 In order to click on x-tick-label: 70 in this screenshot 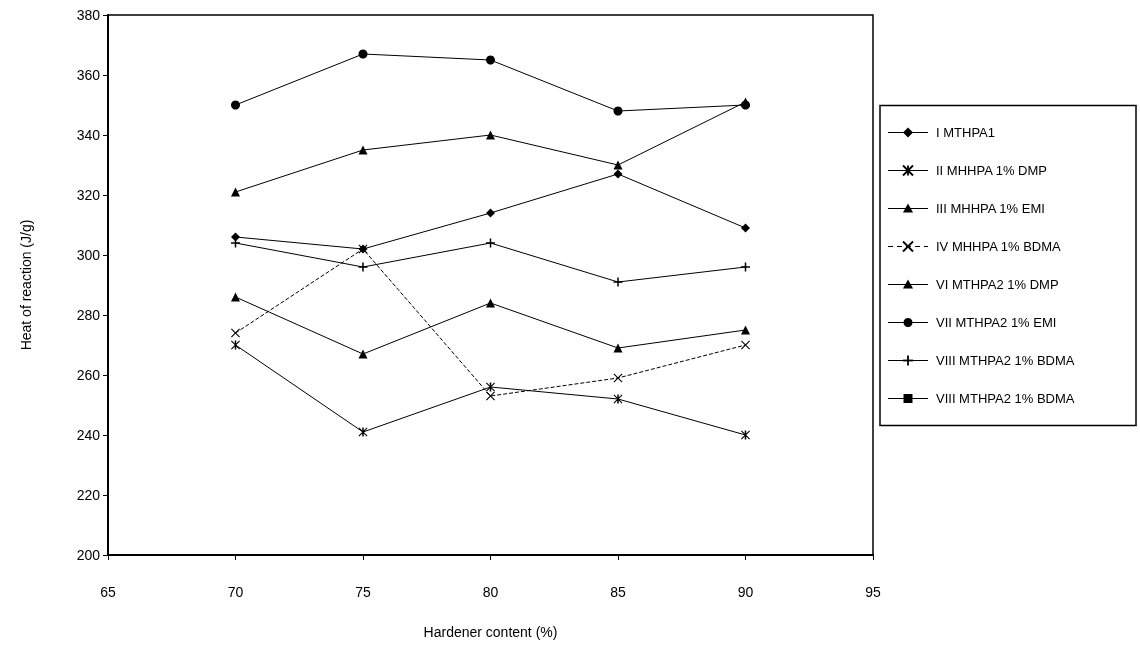, I will do `click(235, 592)`.